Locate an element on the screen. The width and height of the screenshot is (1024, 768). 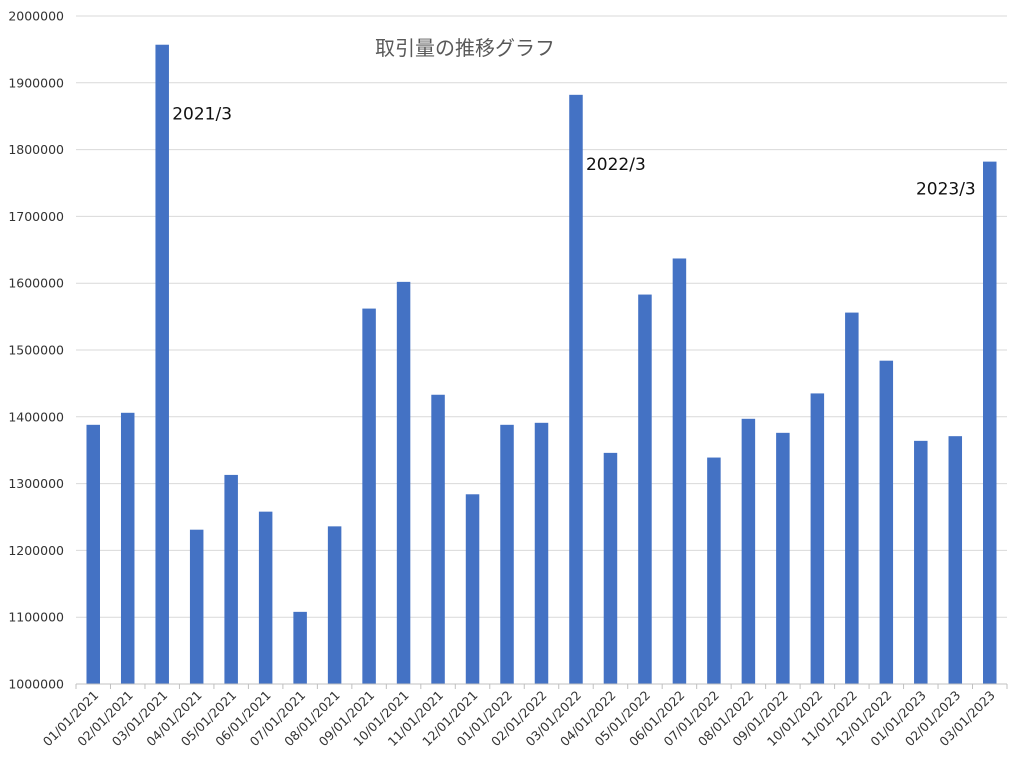
y-tick-label: 1100000 is located at coordinates (36, 617).